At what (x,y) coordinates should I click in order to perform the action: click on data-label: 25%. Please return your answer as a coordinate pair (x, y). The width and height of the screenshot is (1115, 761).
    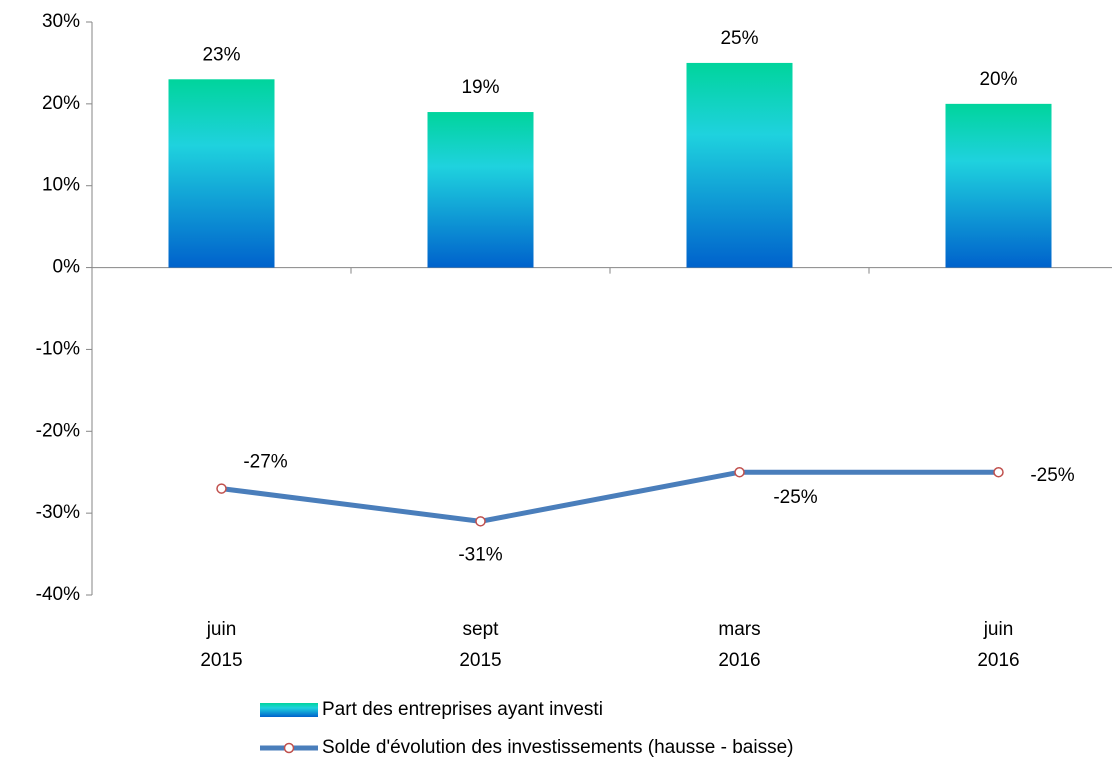
    Looking at the image, I should click on (739, 38).